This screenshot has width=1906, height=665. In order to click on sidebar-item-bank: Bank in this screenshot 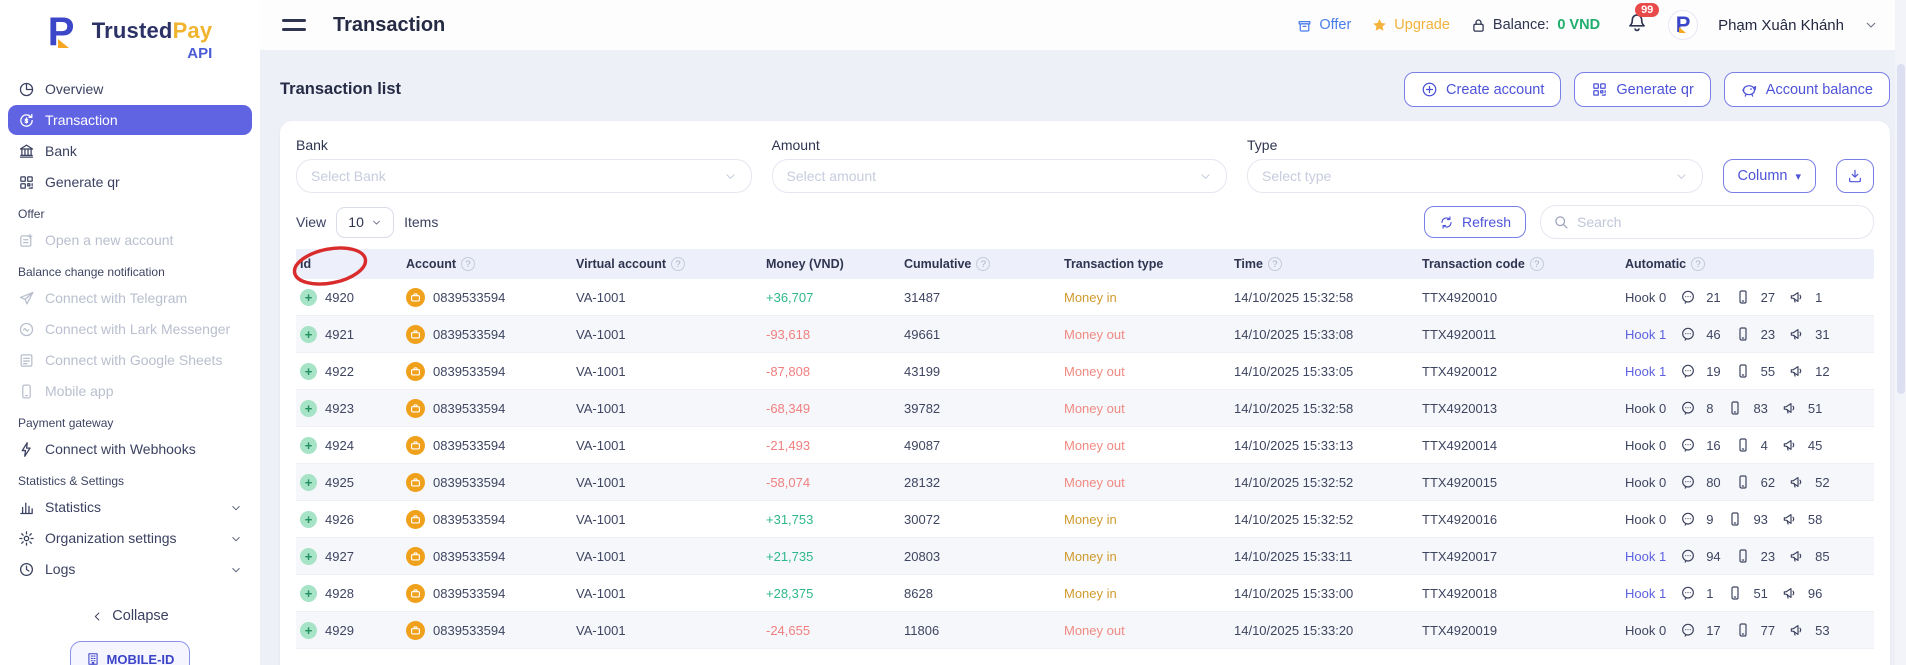, I will do `click(130, 151)`.